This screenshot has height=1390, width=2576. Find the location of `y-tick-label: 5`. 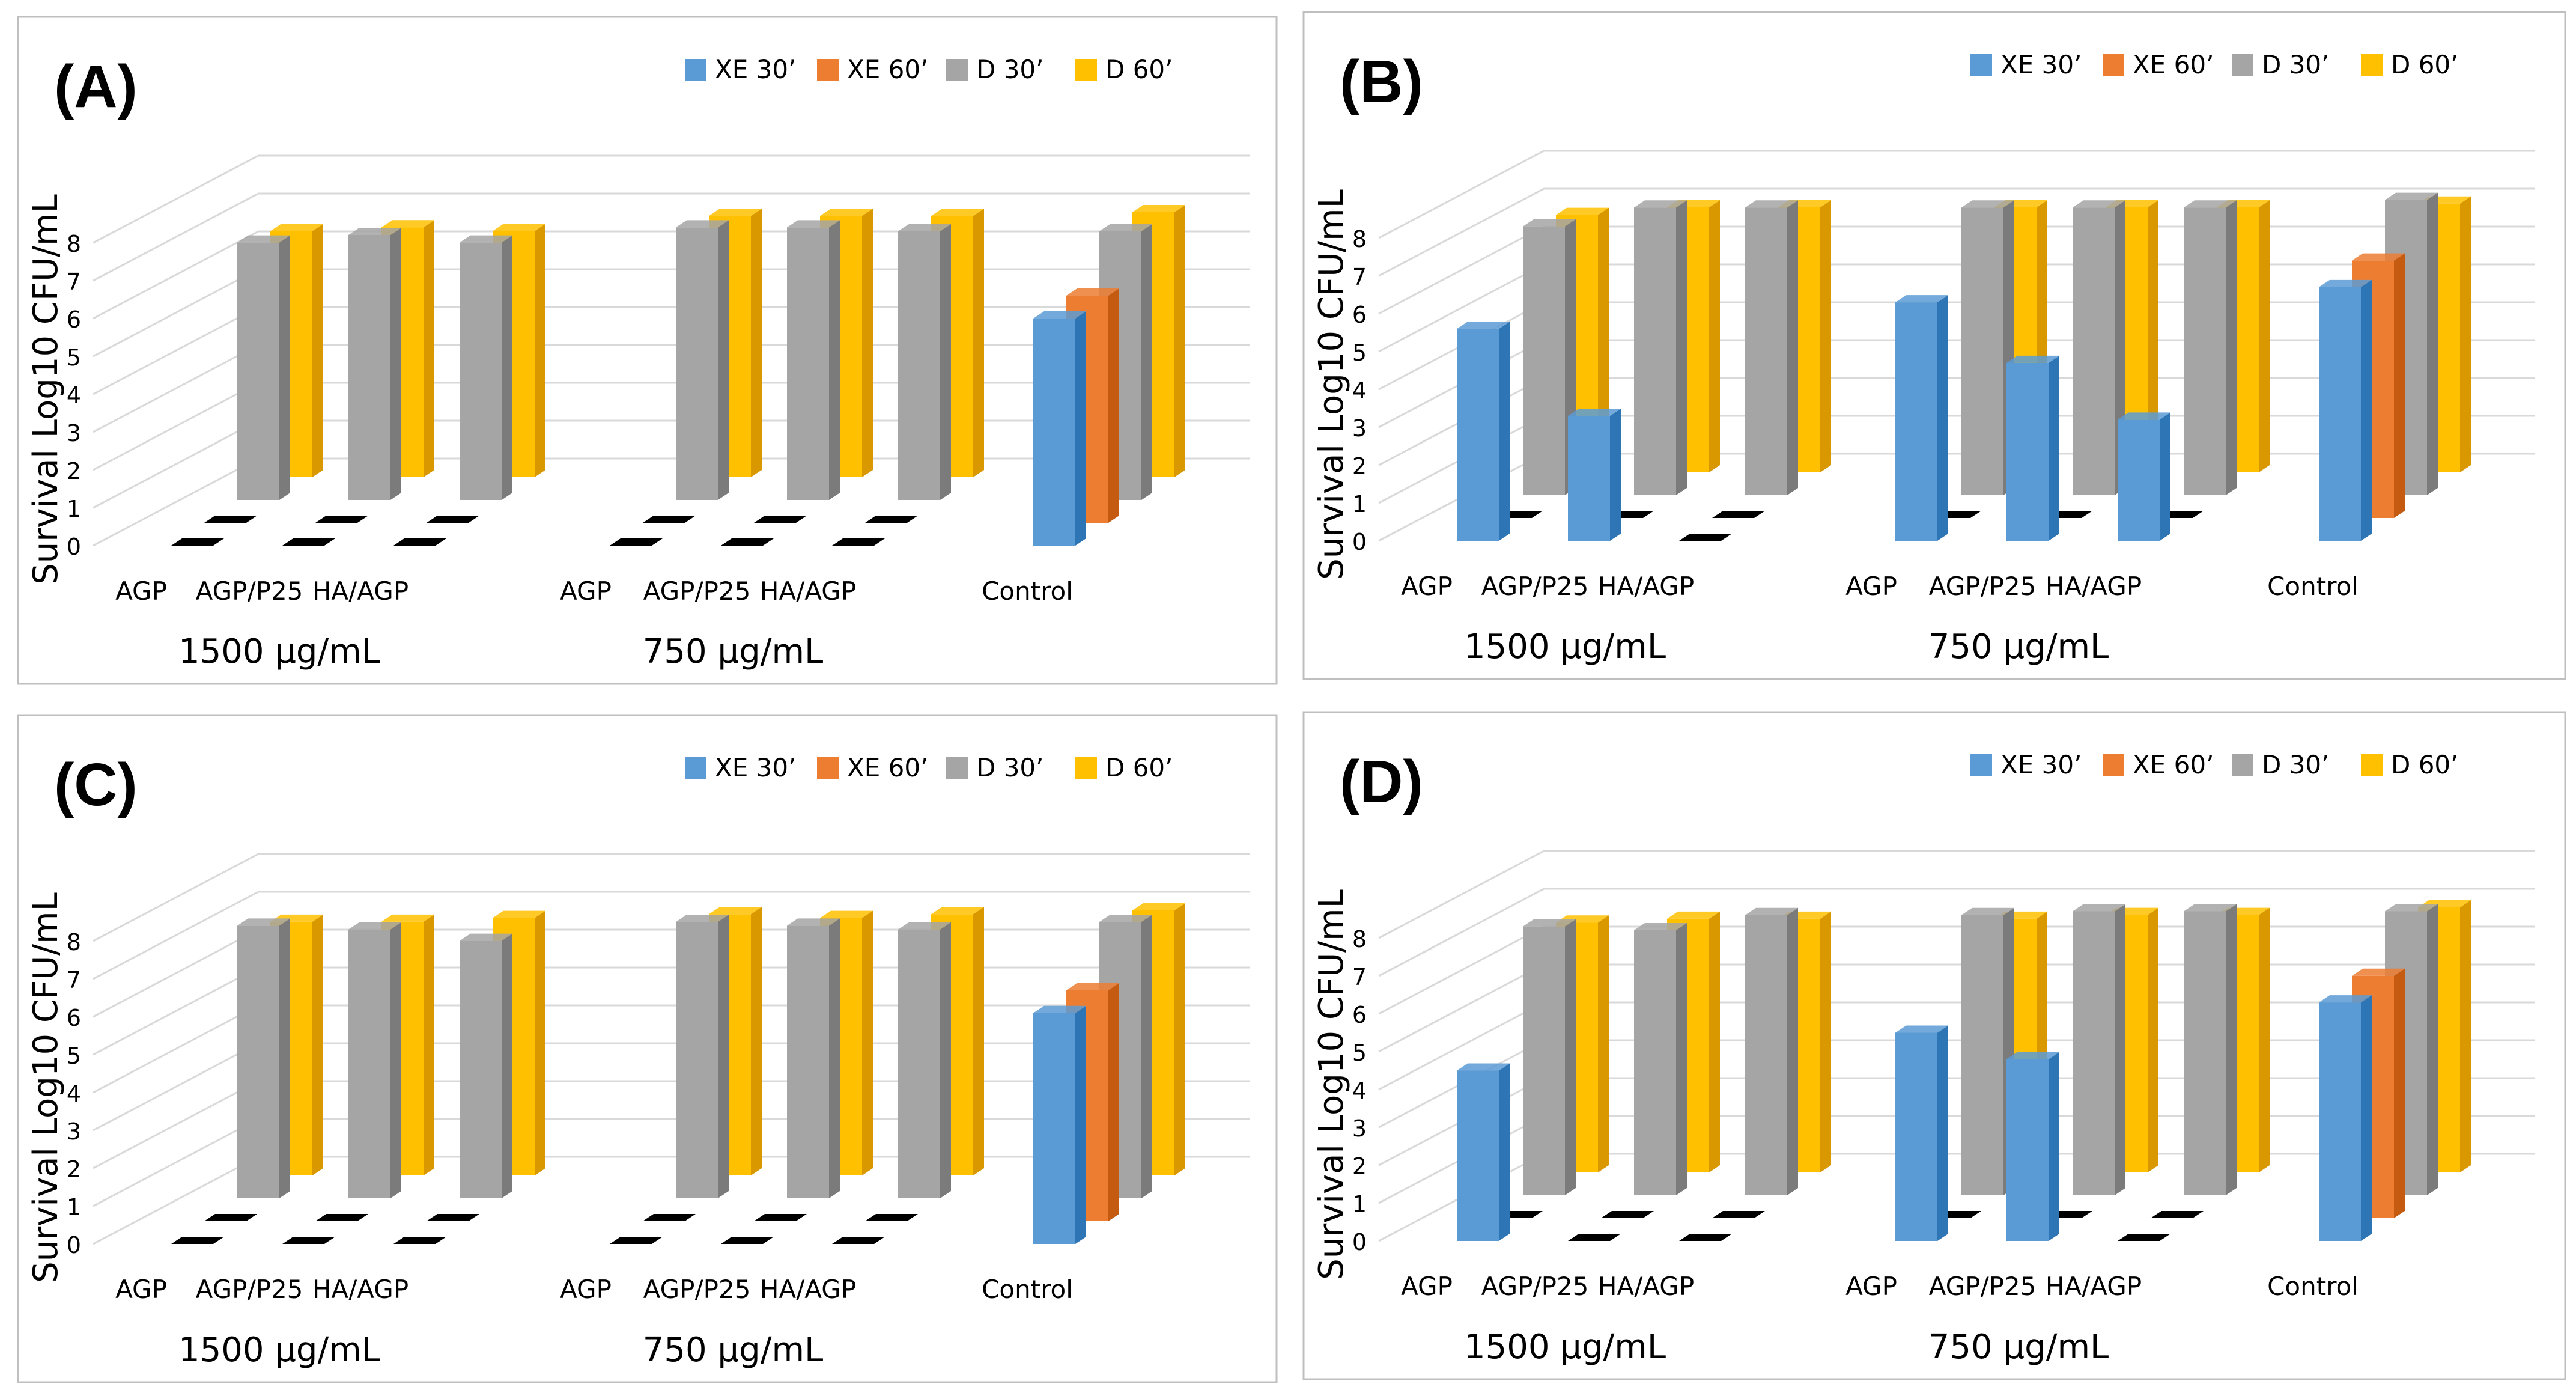

y-tick-label: 5 is located at coordinates (1359, 1053).